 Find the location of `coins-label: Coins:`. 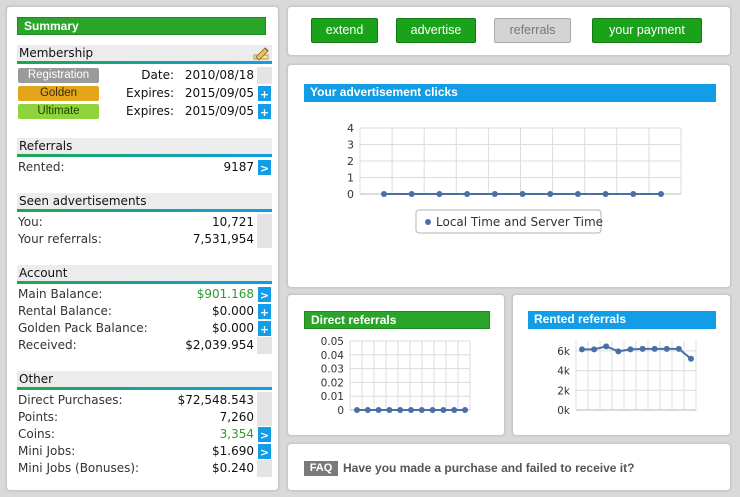

coins-label: Coins: is located at coordinates (36, 434).